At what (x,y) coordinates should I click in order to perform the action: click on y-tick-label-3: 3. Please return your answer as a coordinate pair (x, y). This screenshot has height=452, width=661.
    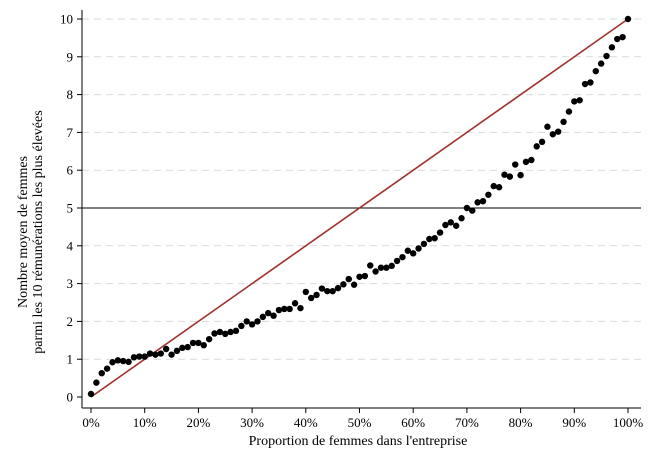
    Looking at the image, I should click on (70, 283).